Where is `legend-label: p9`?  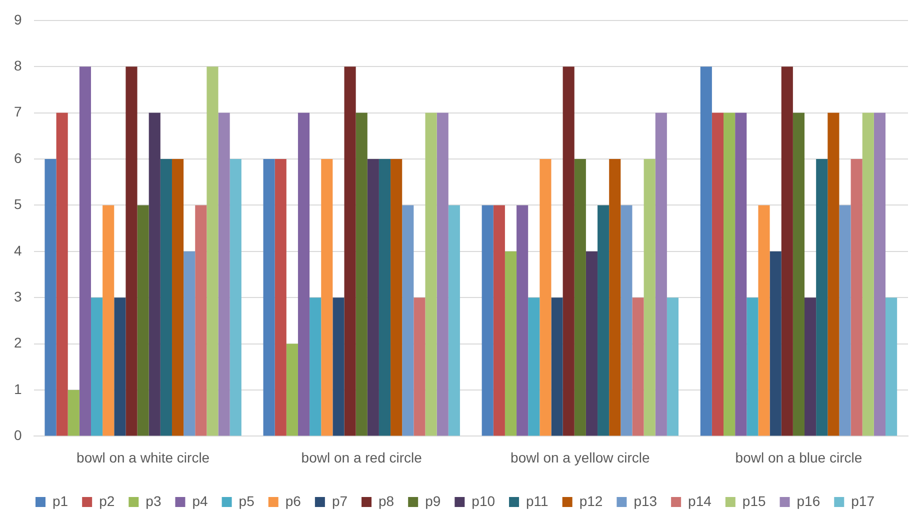
legend-label: p9 is located at coordinates (433, 500).